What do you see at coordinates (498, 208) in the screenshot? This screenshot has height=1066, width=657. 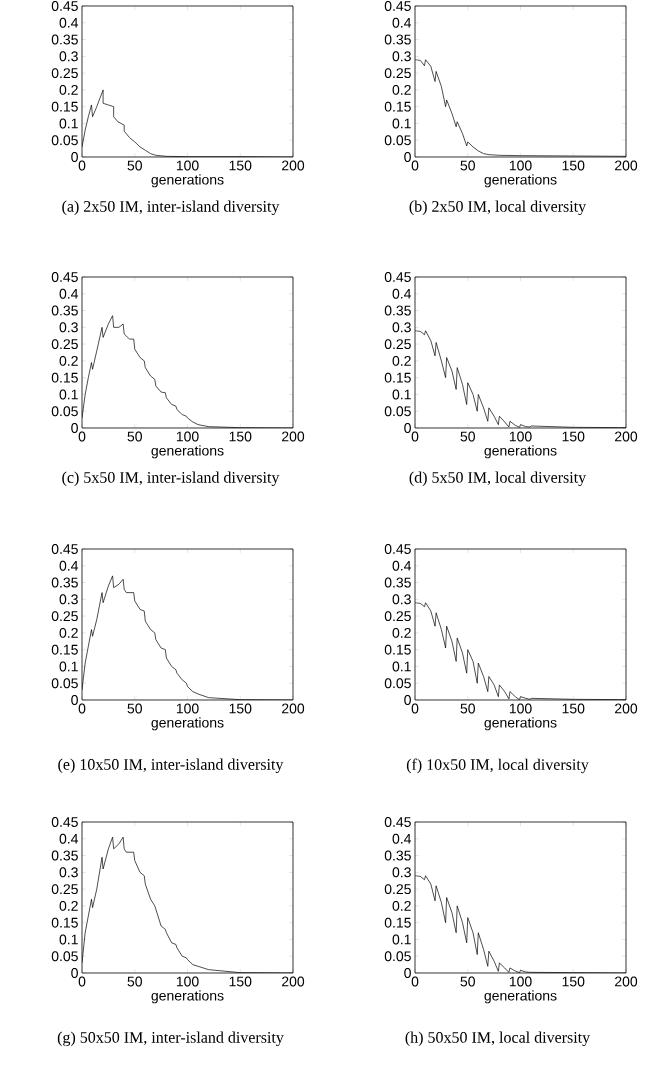 I see `text: (b) 2x50 IM, local diversity` at bounding box center [498, 208].